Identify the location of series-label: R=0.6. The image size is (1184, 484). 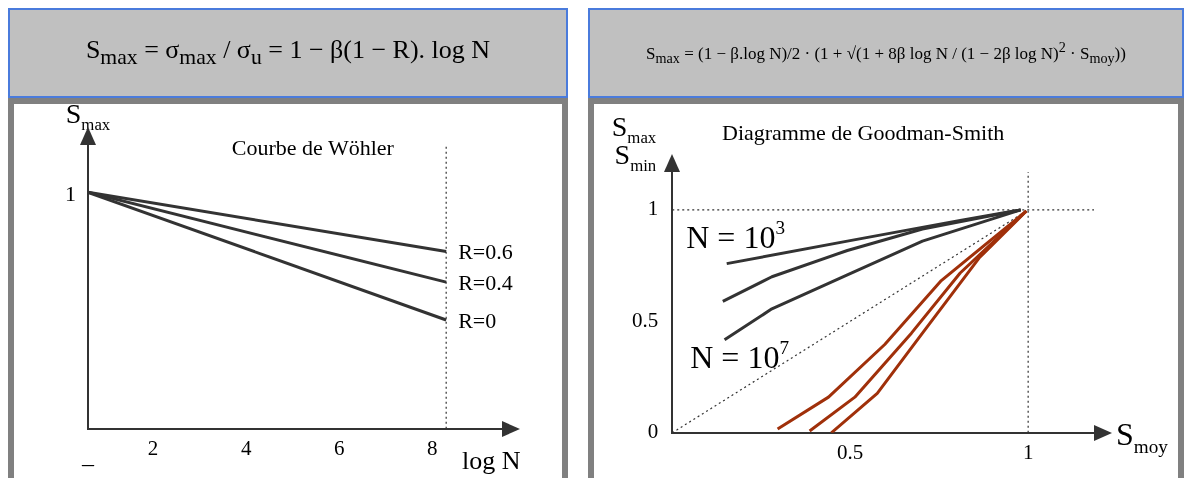
(485, 252).